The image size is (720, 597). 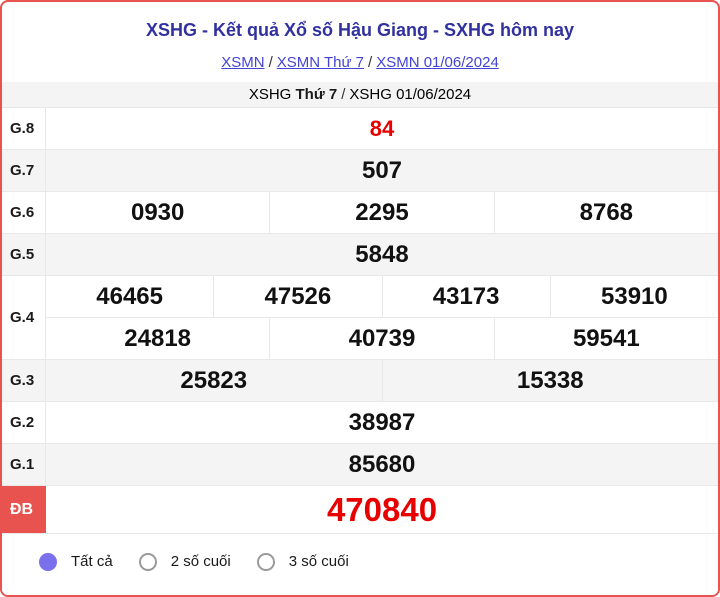 I want to click on prize-label-g3: G.3, so click(x=24, y=380).